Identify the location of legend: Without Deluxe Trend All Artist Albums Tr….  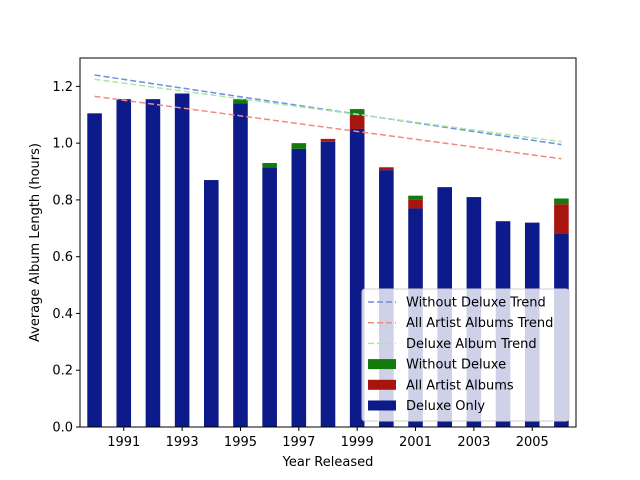
(465, 355).